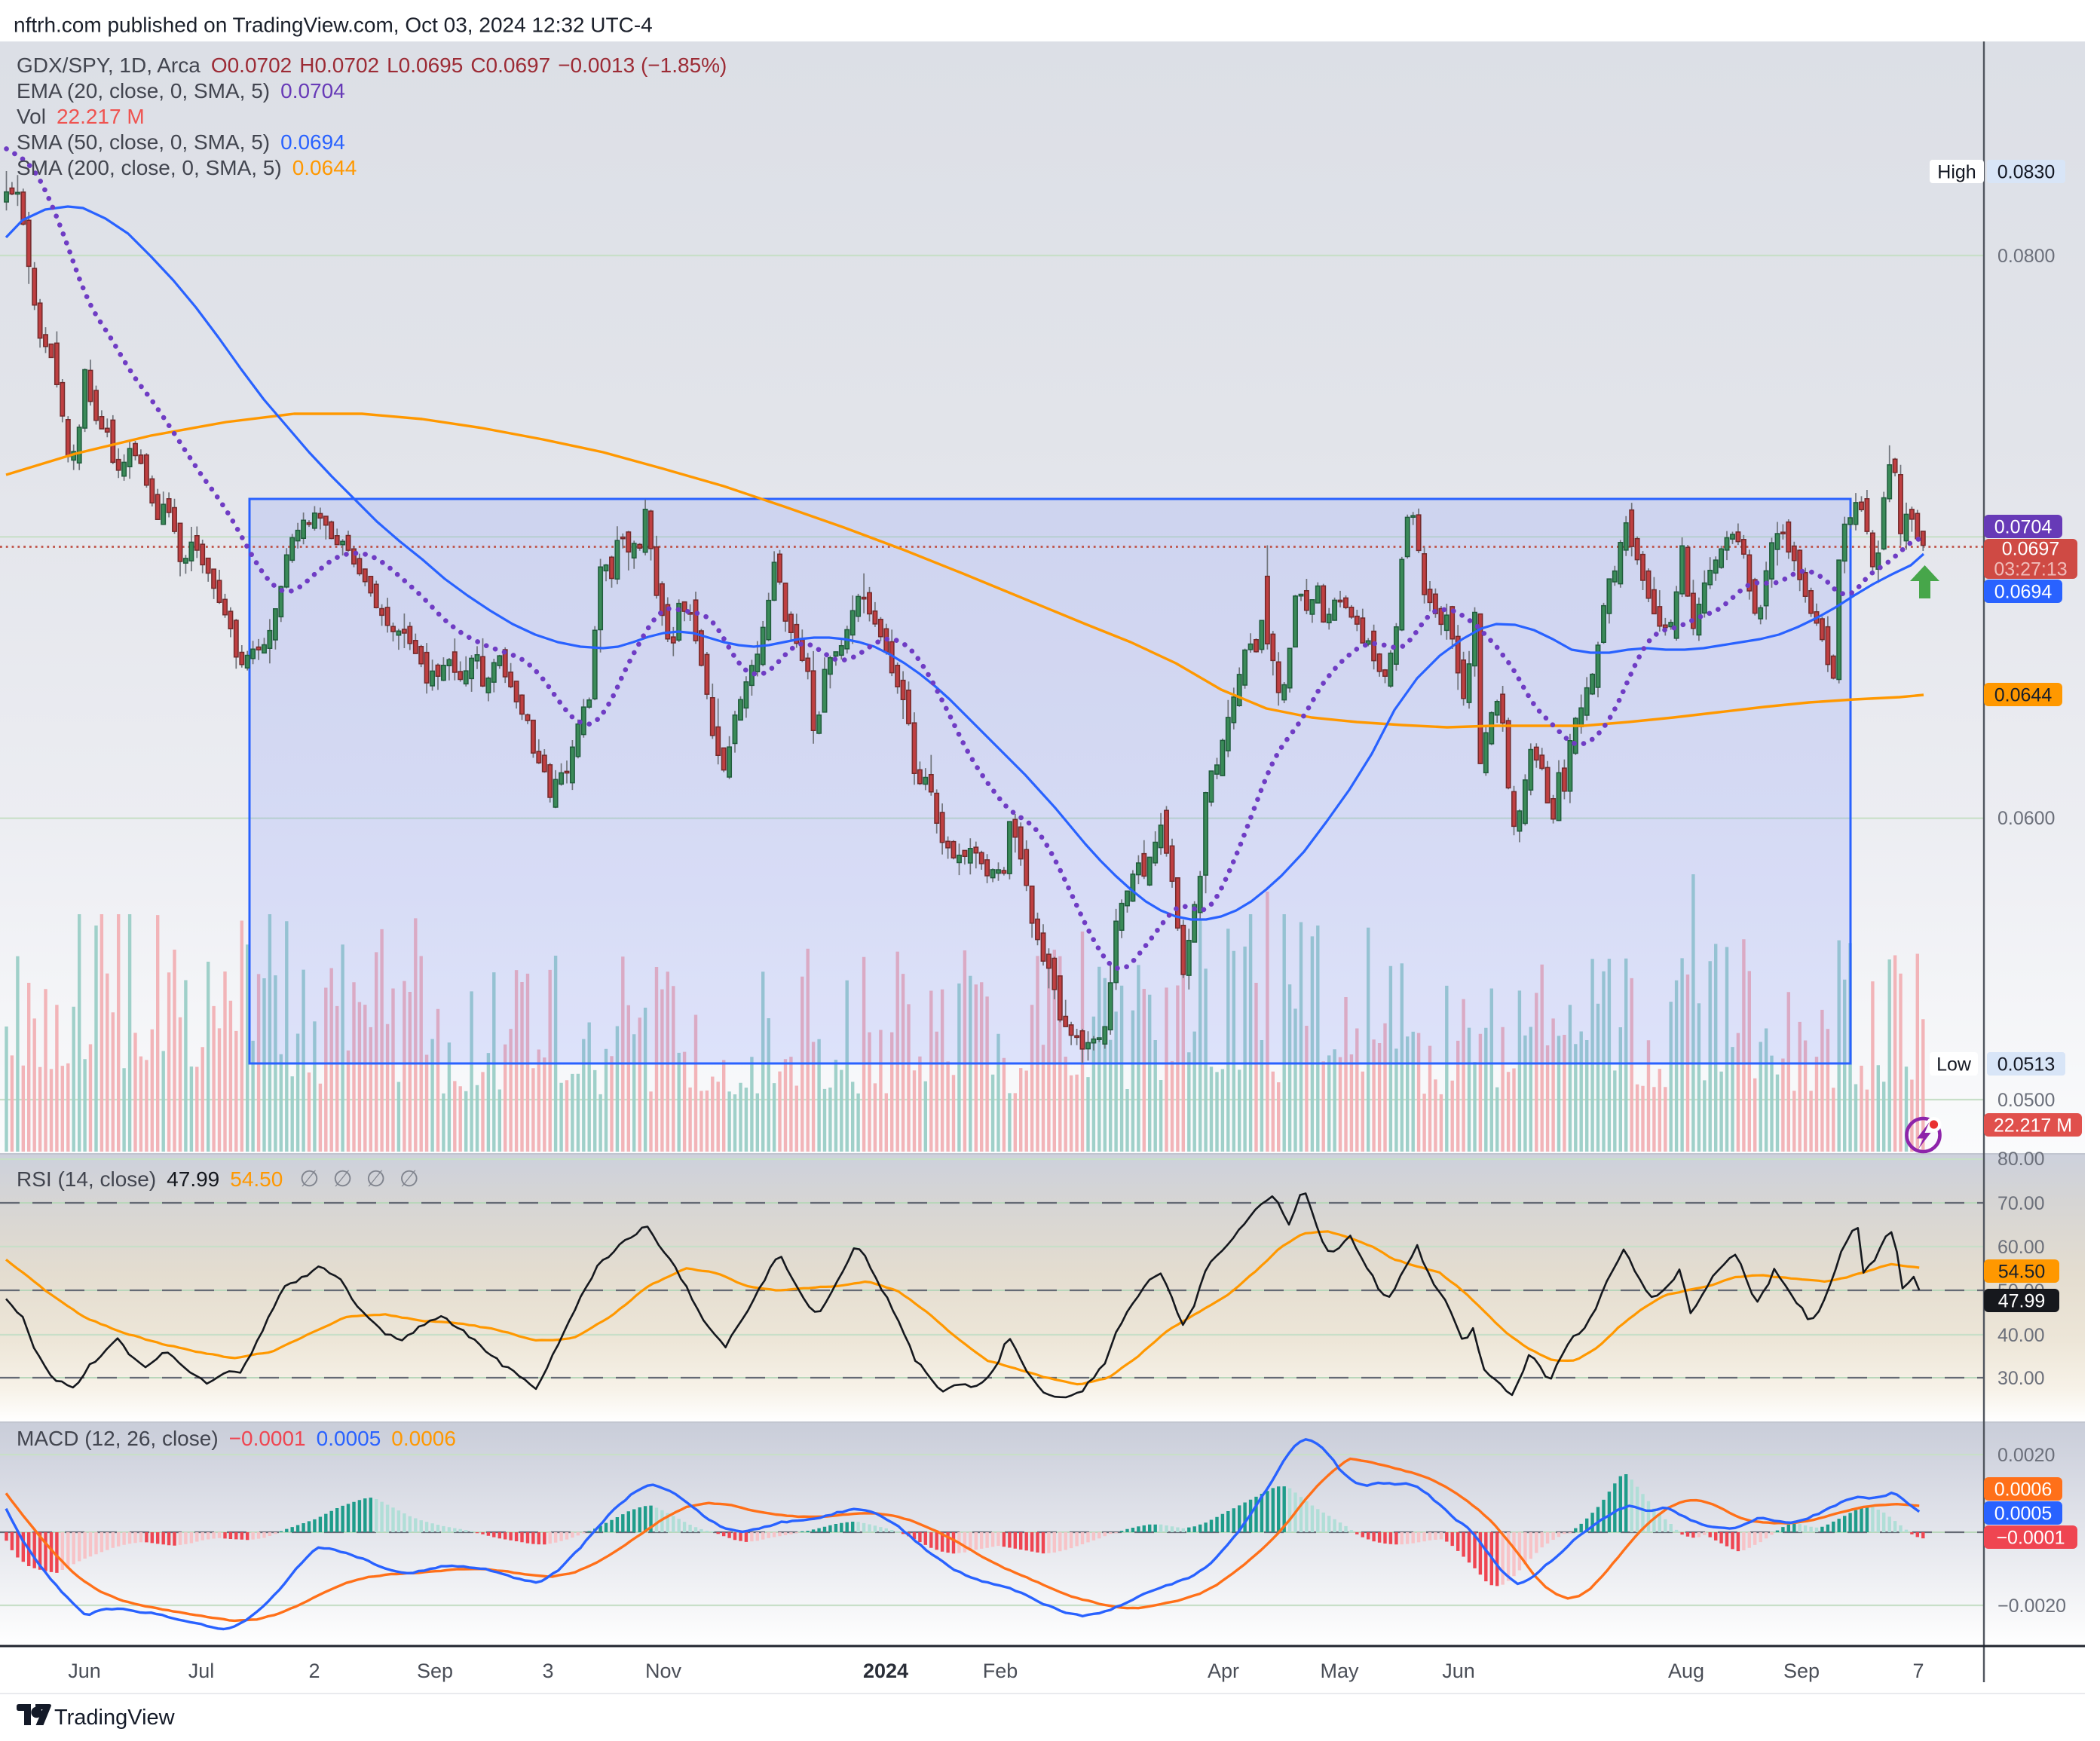 The image size is (2100, 1741). I want to click on svg-text: May, so click(1339, 1671).